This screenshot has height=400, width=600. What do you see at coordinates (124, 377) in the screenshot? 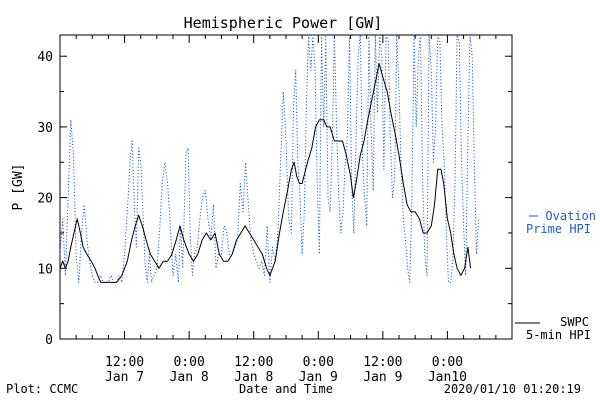
I see `x-tick-label-date: Jan 7` at bounding box center [124, 377].